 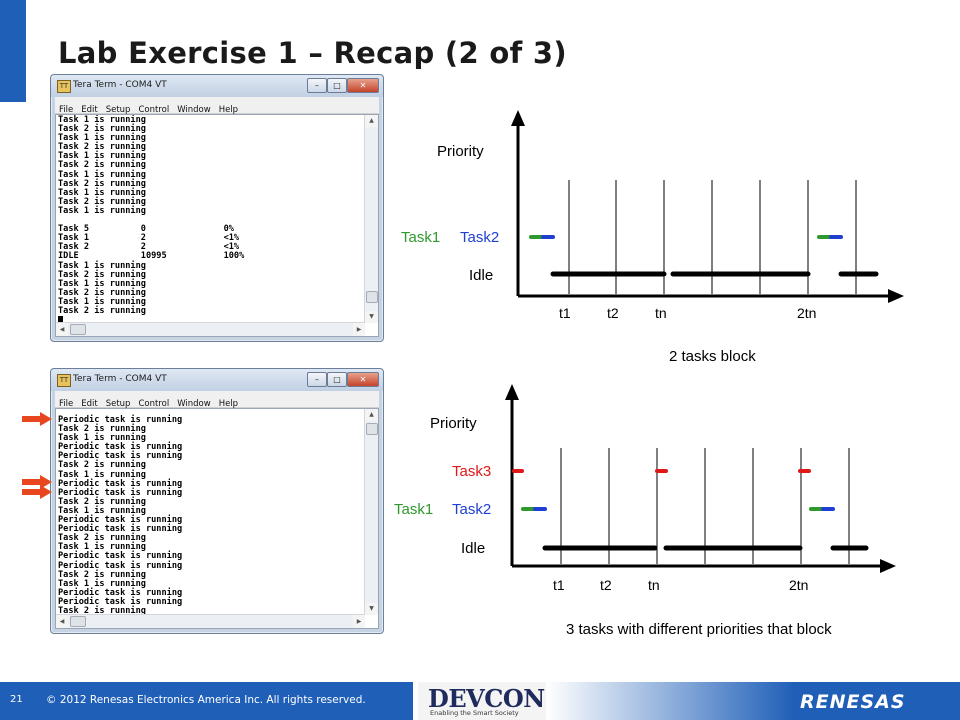 I want to click on diagram-caption: 2 tasks block, so click(x=712, y=356).